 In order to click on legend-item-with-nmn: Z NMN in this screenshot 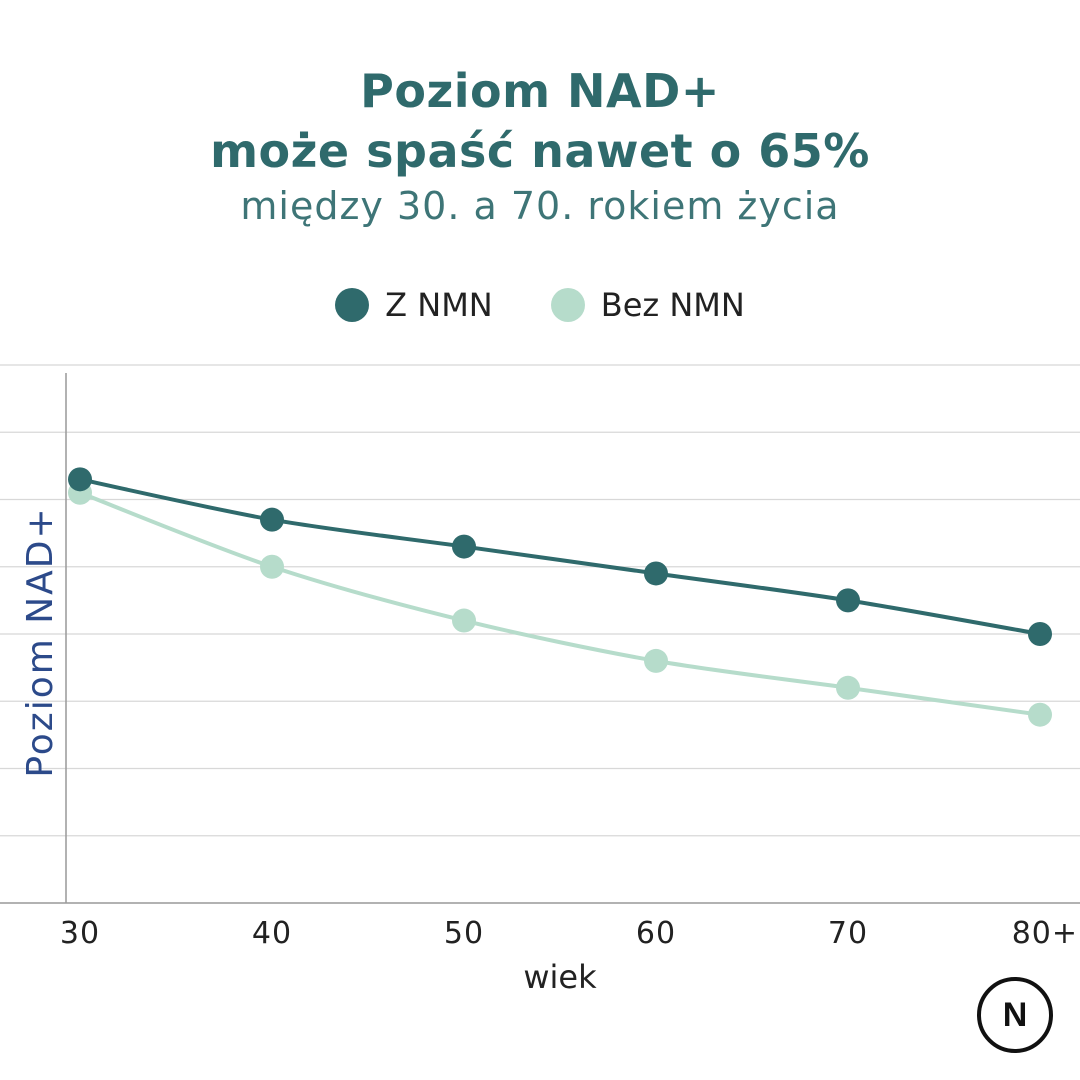, I will do `click(414, 305)`.